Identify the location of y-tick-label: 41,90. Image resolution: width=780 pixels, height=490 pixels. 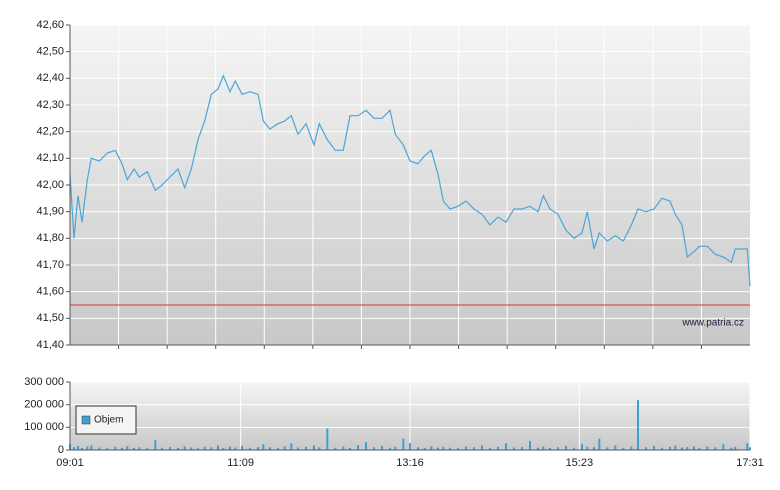
(50, 212).